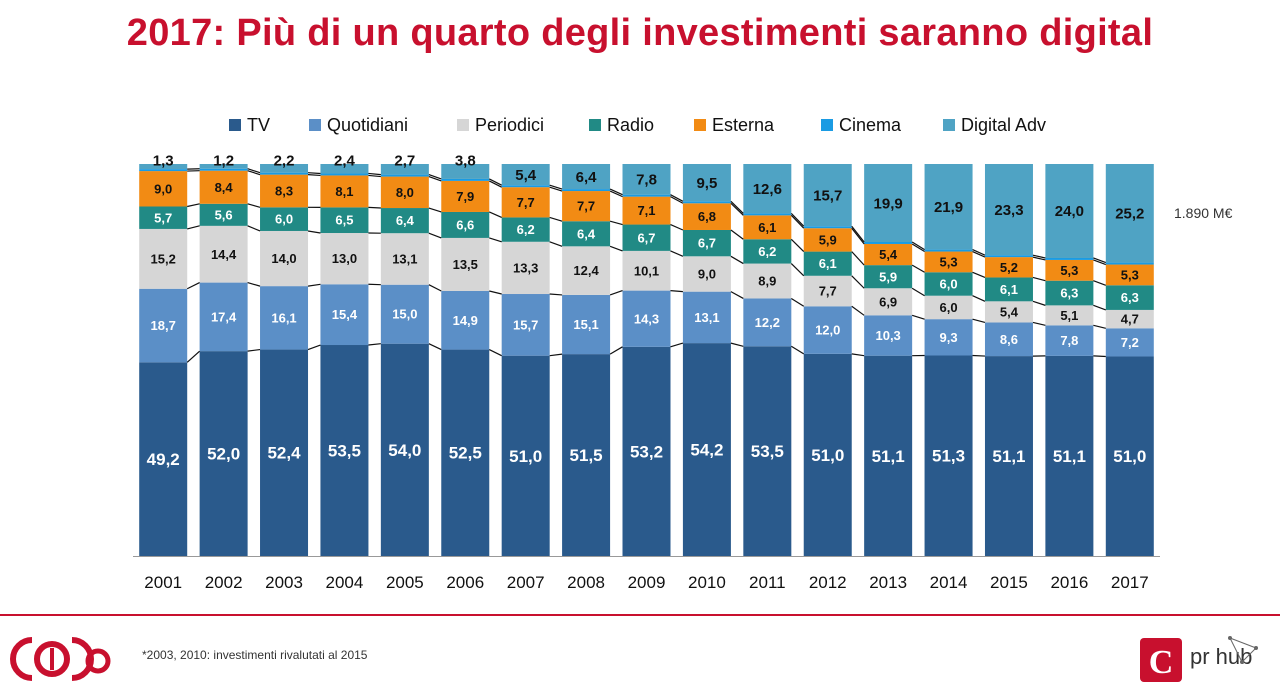 This screenshot has height=697, width=1280. Describe the element at coordinates (586, 177) in the screenshot. I see `bar-digital-adv-2008` at that location.